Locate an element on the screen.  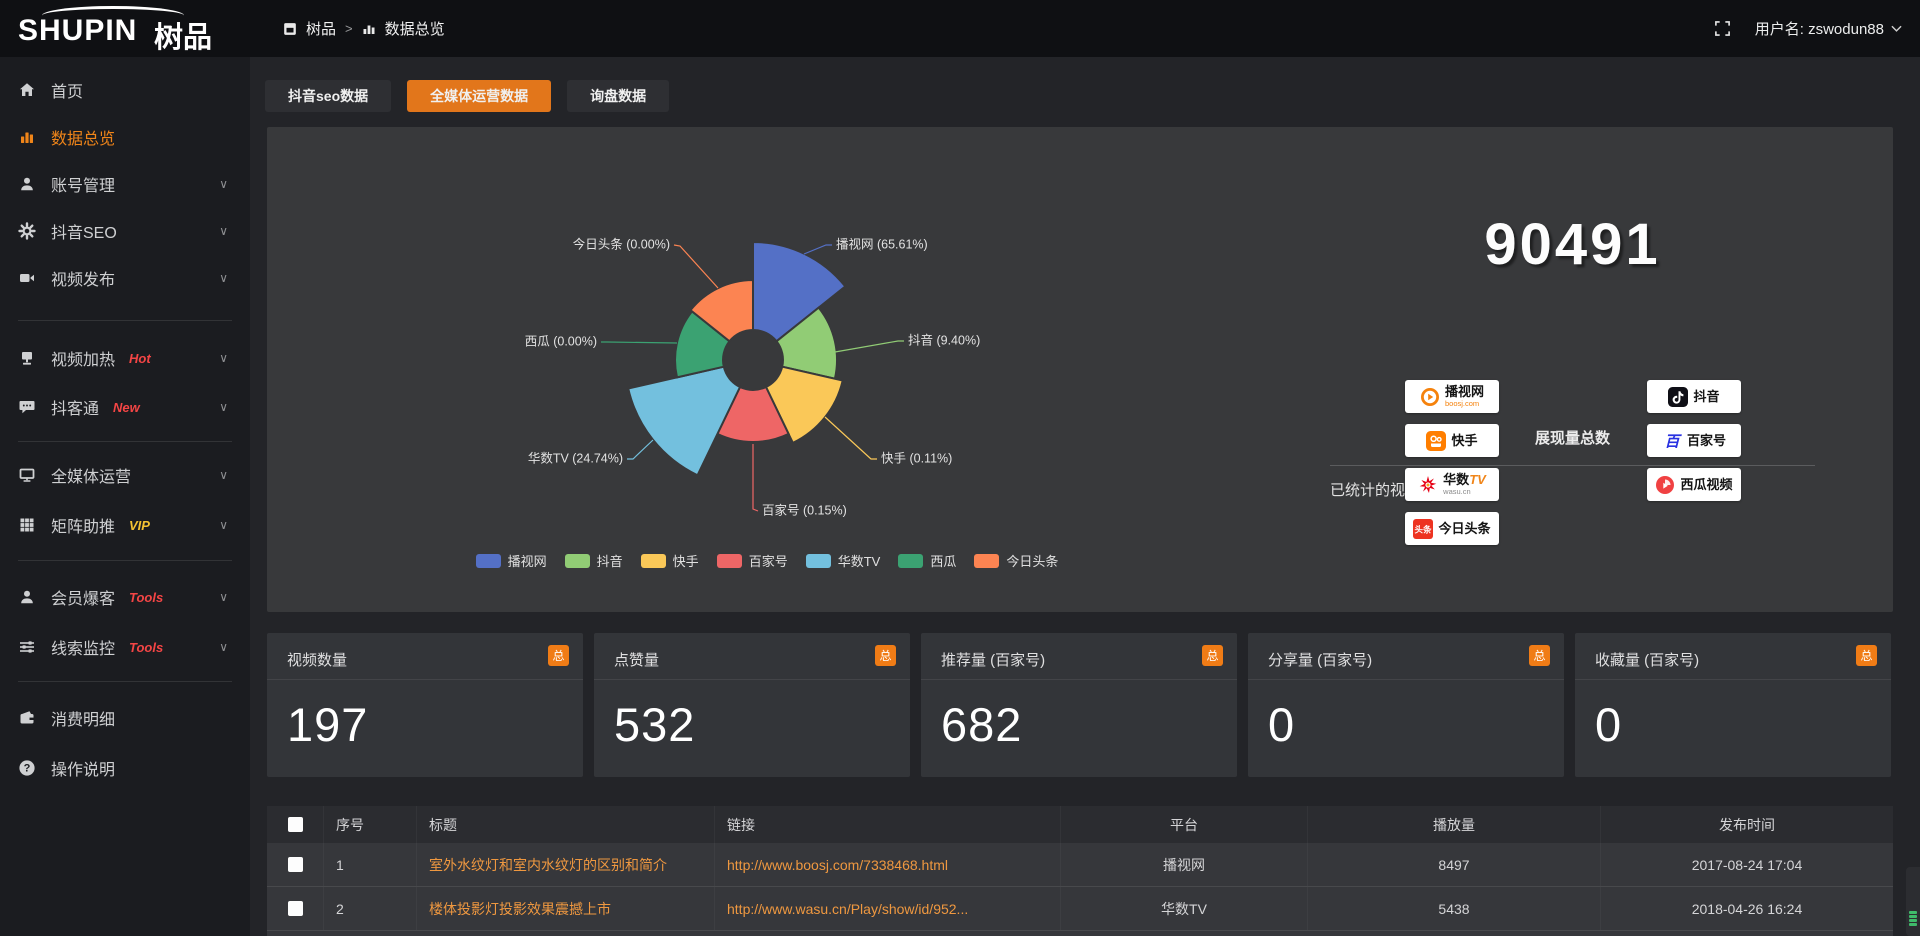
stat-card-value: 682 is located at coordinates (982, 724).